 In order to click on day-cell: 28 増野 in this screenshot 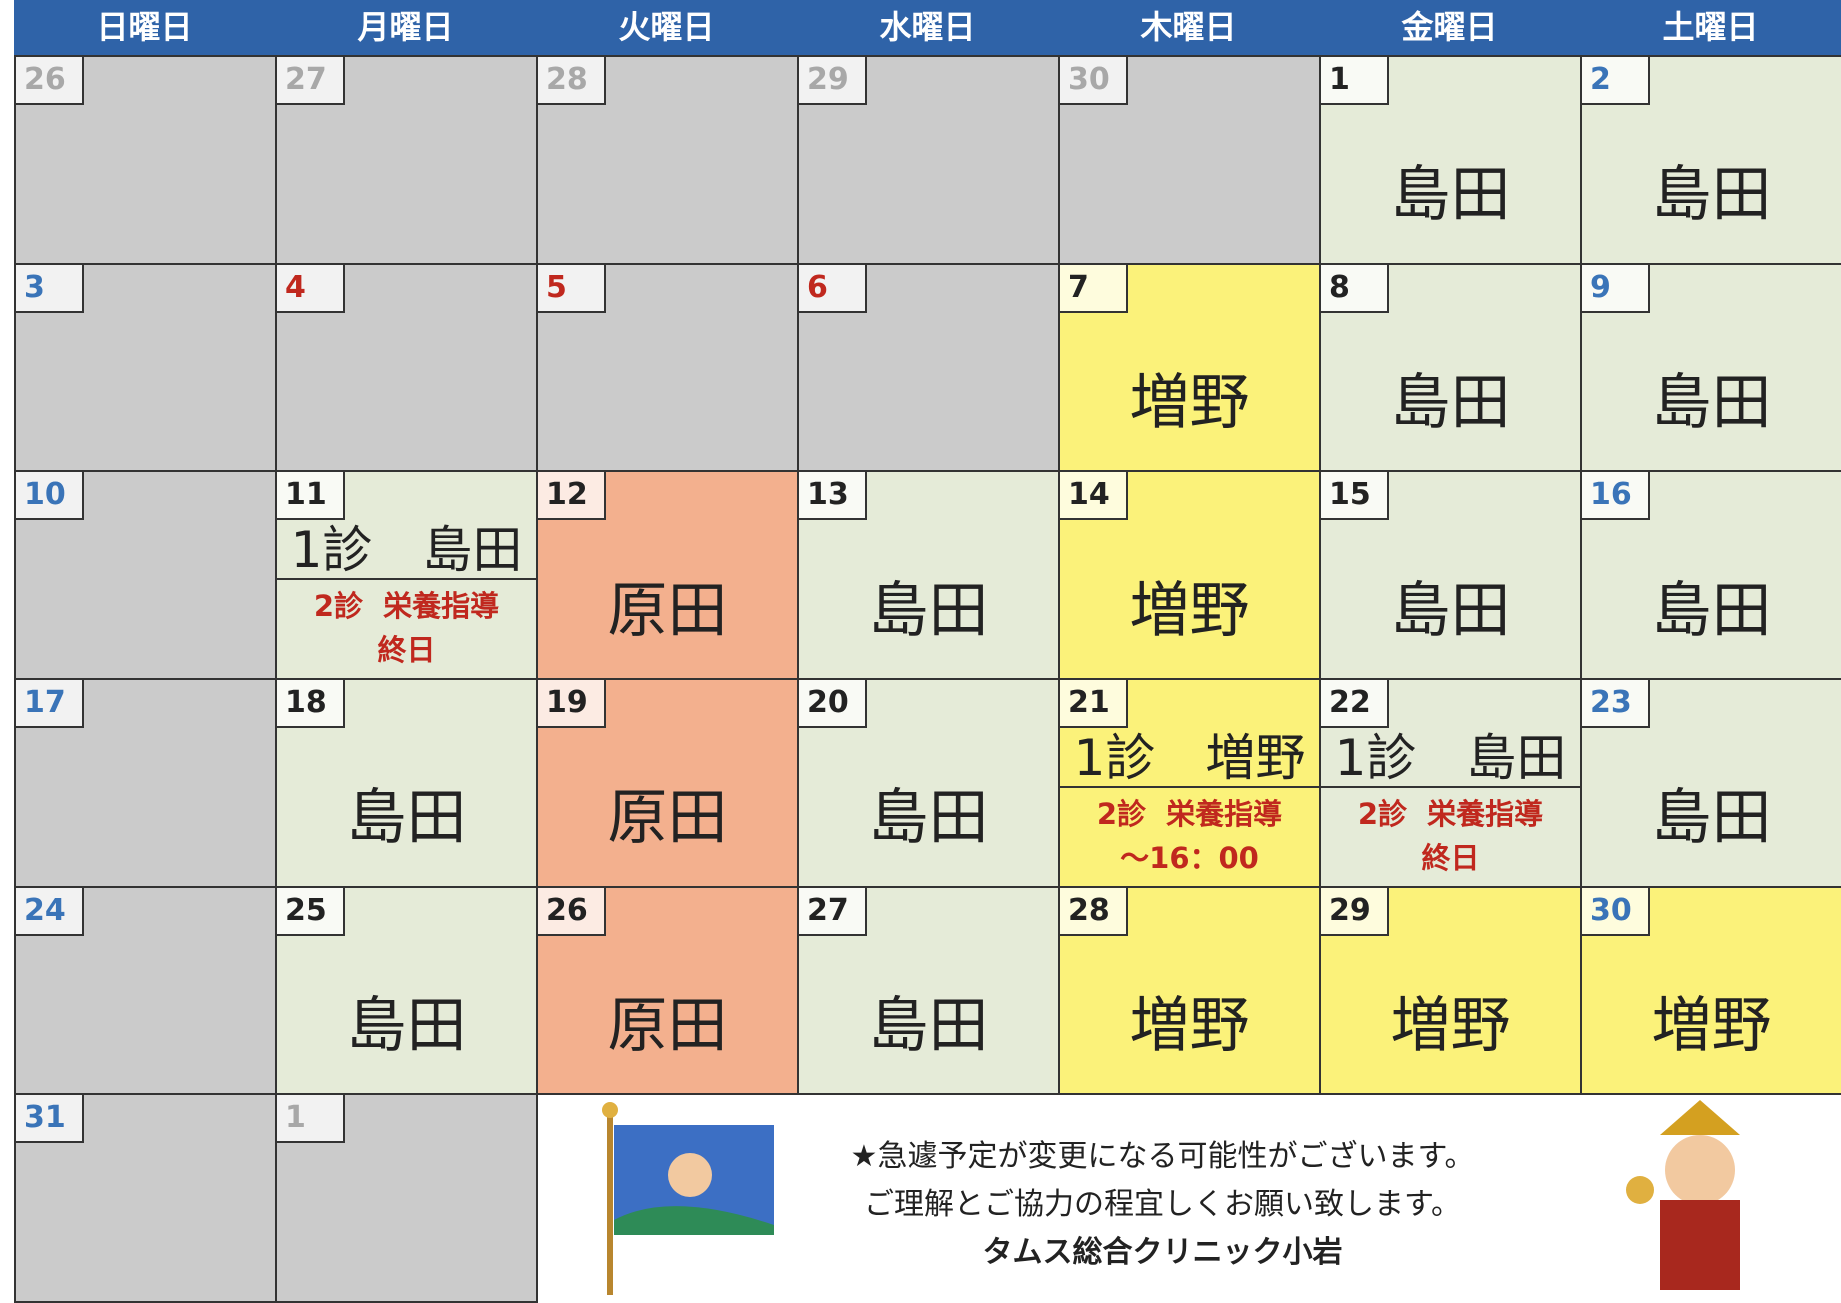, I will do `click(1189, 990)`.